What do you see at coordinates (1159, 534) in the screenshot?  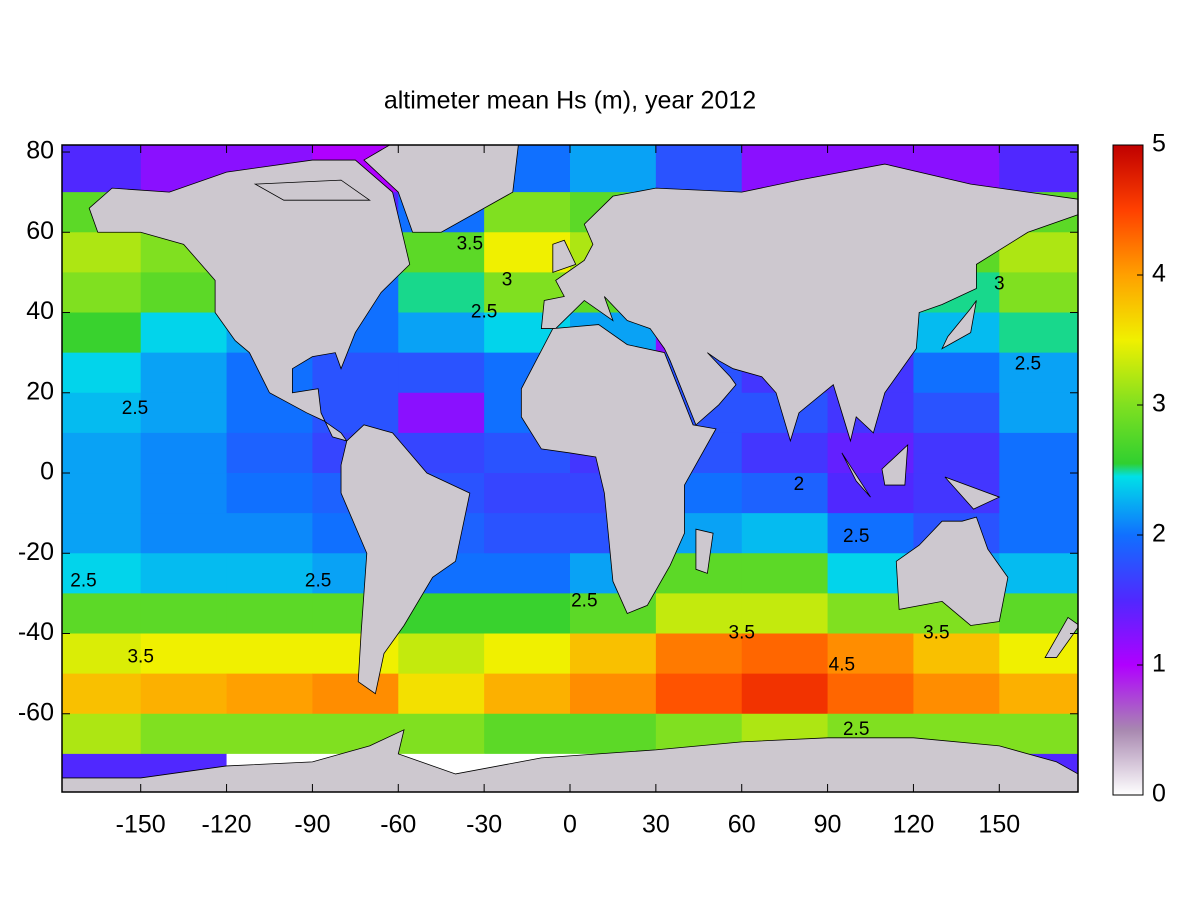 I see `colorbar-tick-label: 2` at bounding box center [1159, 534].